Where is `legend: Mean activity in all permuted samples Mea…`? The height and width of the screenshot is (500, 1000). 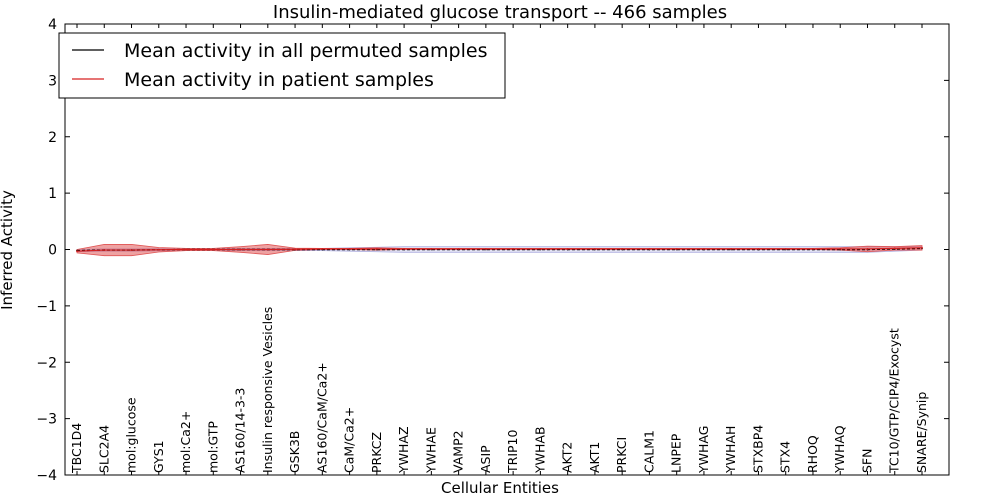 legend: Mean activity in all permuted samples Mea… is located at coordinates (282, 65).